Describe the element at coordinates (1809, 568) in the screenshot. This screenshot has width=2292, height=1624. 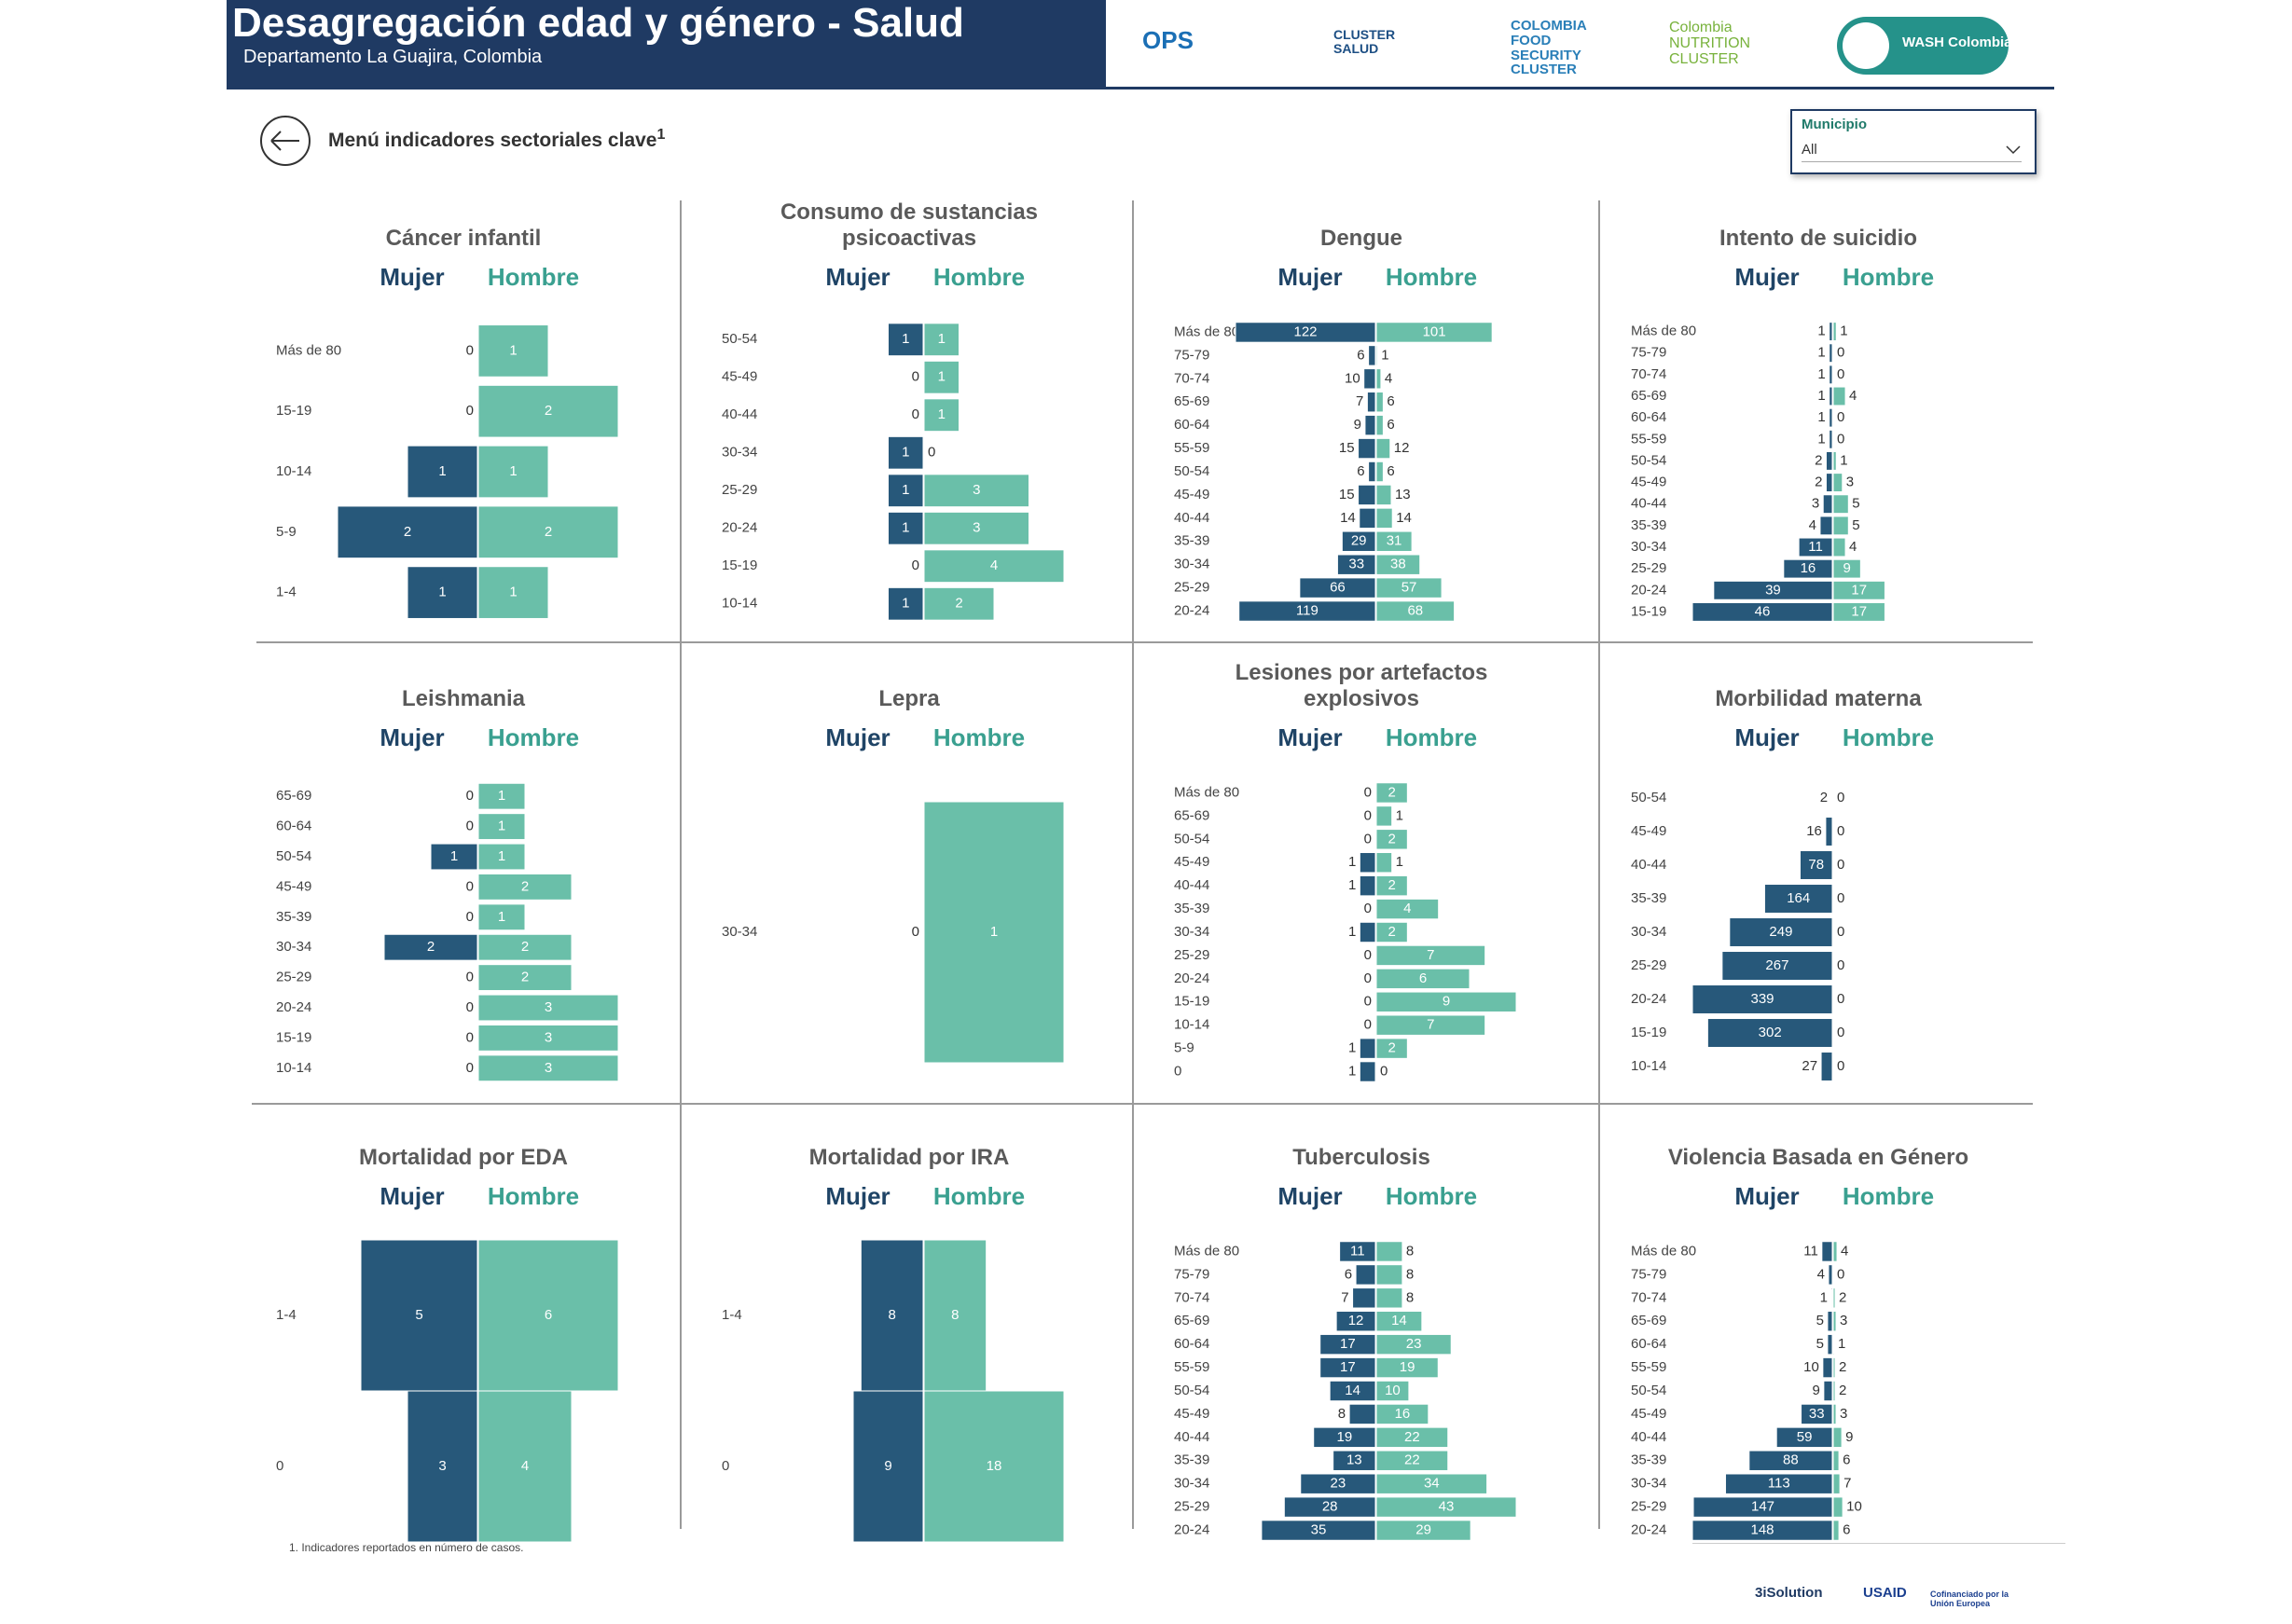
I see `data-label: 16` at that location.